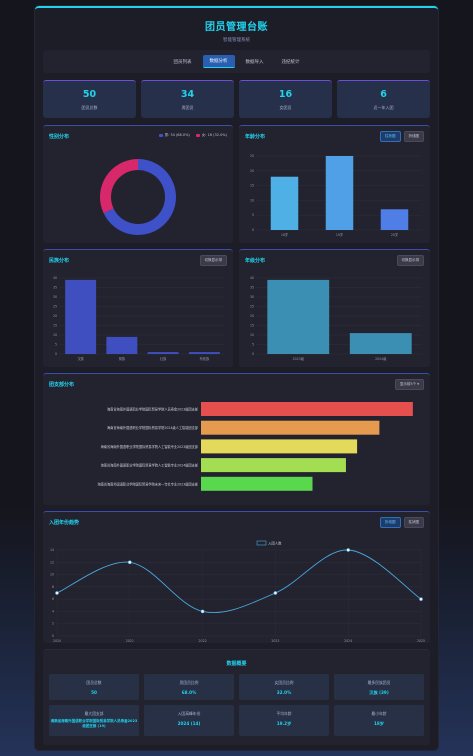  I want to click on stat-label: 男团员, so click(187, 107).